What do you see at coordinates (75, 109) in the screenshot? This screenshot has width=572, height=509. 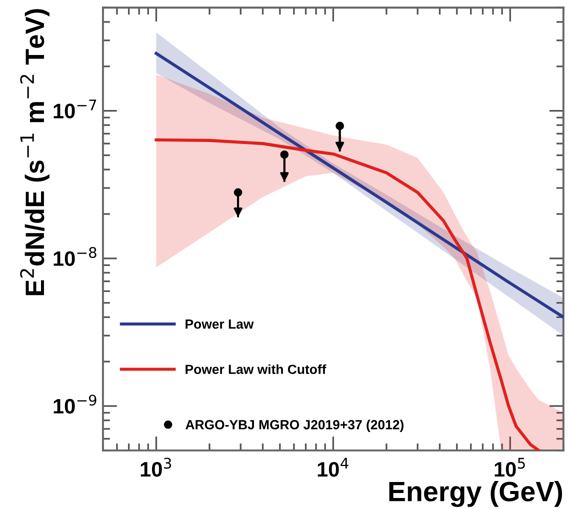 I see `y-tick-label: 10$^{−7}$` at bounding box center [75, 109].